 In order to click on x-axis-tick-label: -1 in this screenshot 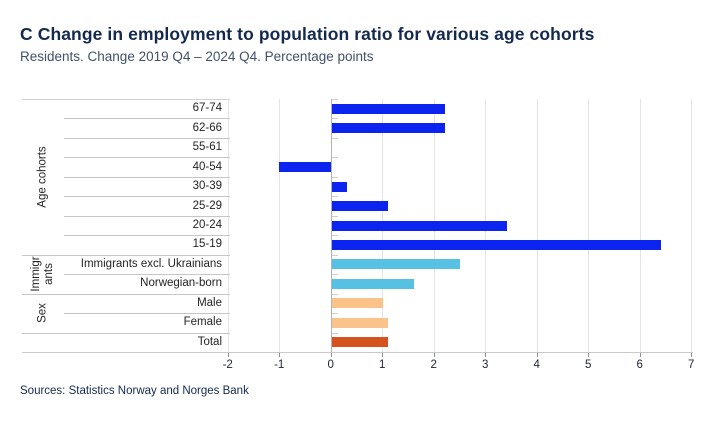, I will do `click(279, 365)`.